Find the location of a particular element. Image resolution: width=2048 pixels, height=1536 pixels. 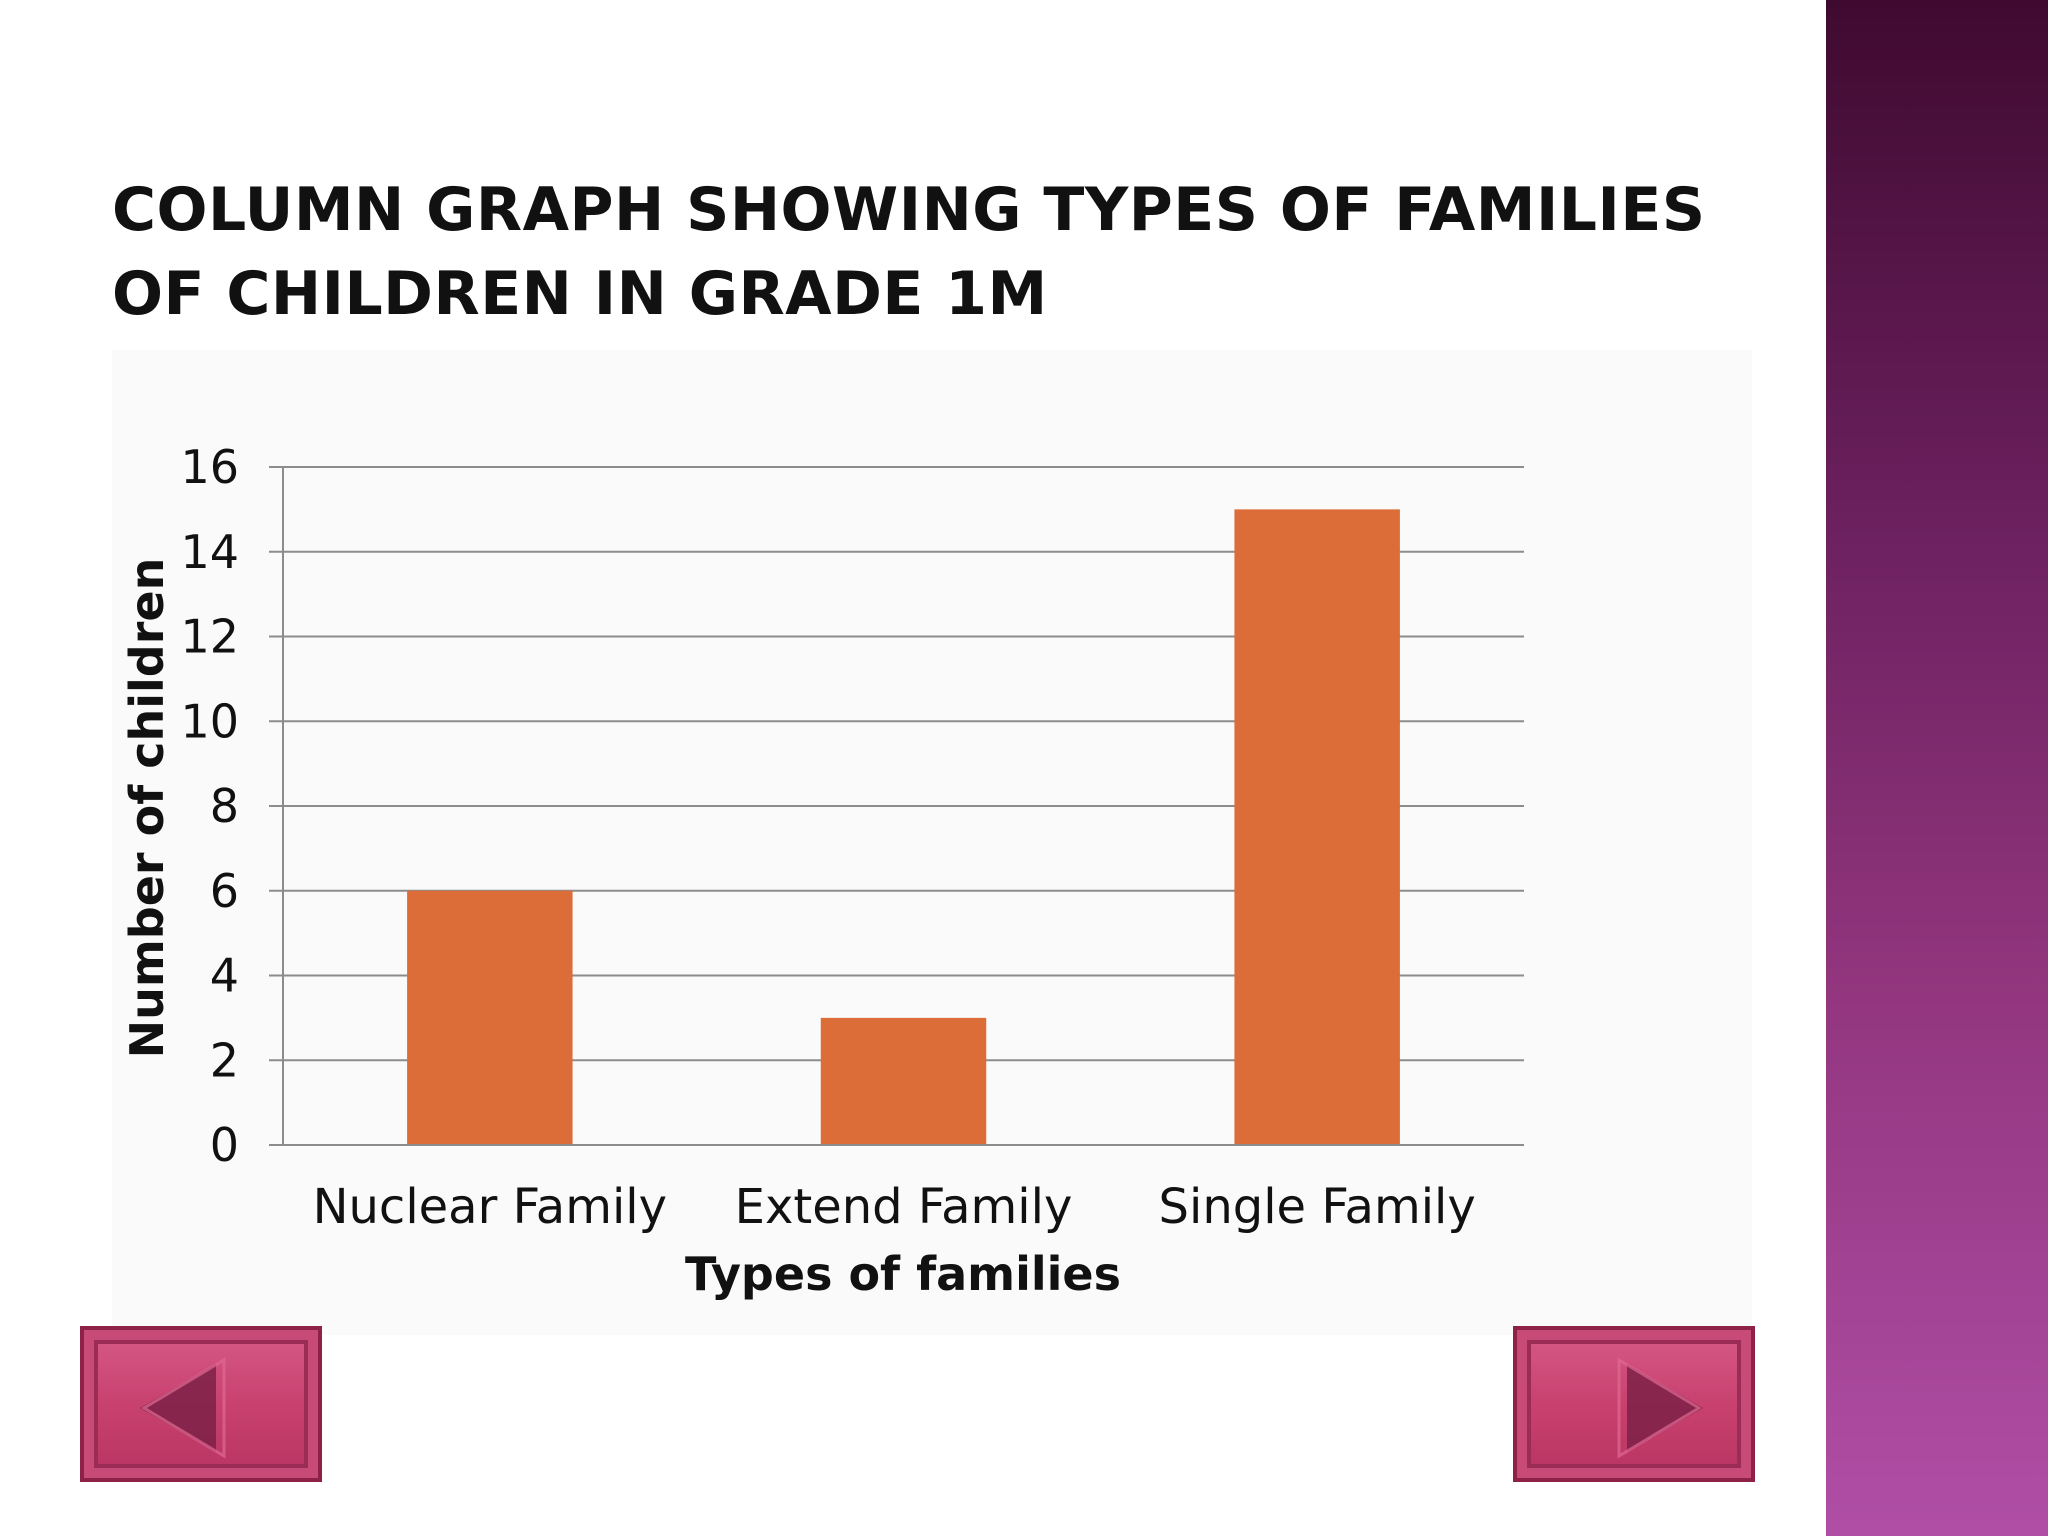

next-slide-button is located at coordinates (1634, 1404).